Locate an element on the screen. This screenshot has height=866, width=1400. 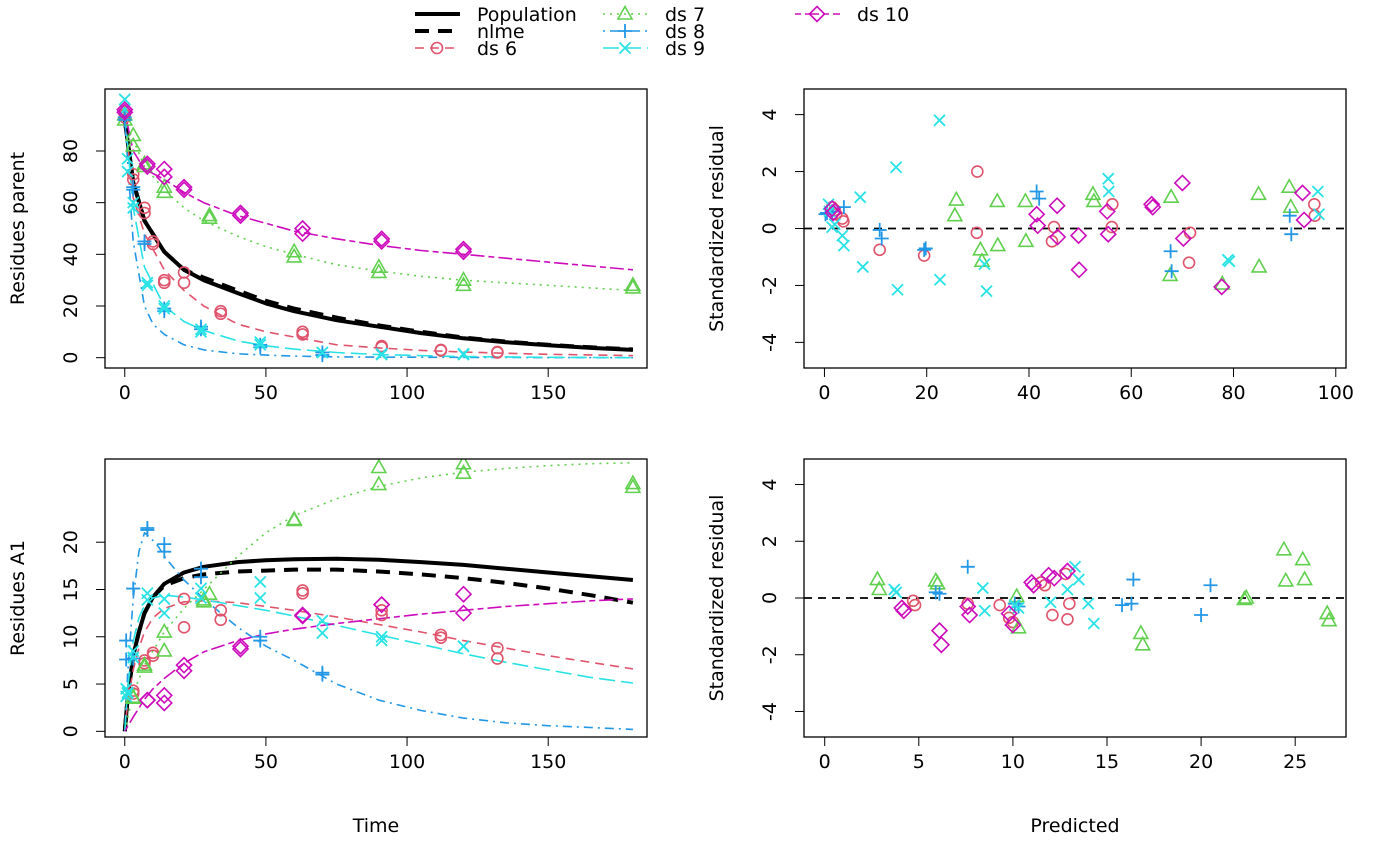
legend-label: ds 6 is located at coordinates (497, 49).